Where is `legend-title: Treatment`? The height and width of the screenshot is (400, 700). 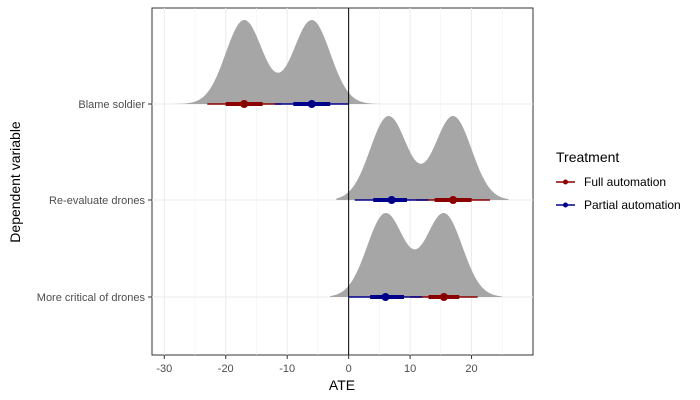
legend-title: Treatment is located at coordinates (587, 157).